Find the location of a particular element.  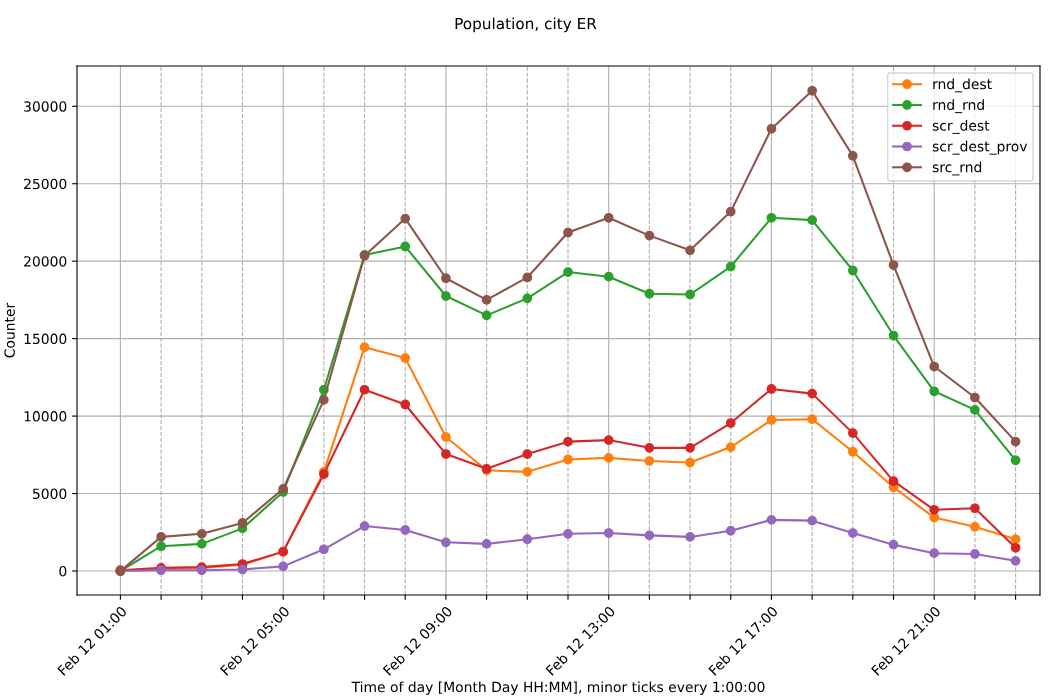

legend-label: rnd_dest is located at coordinates (962, 85).